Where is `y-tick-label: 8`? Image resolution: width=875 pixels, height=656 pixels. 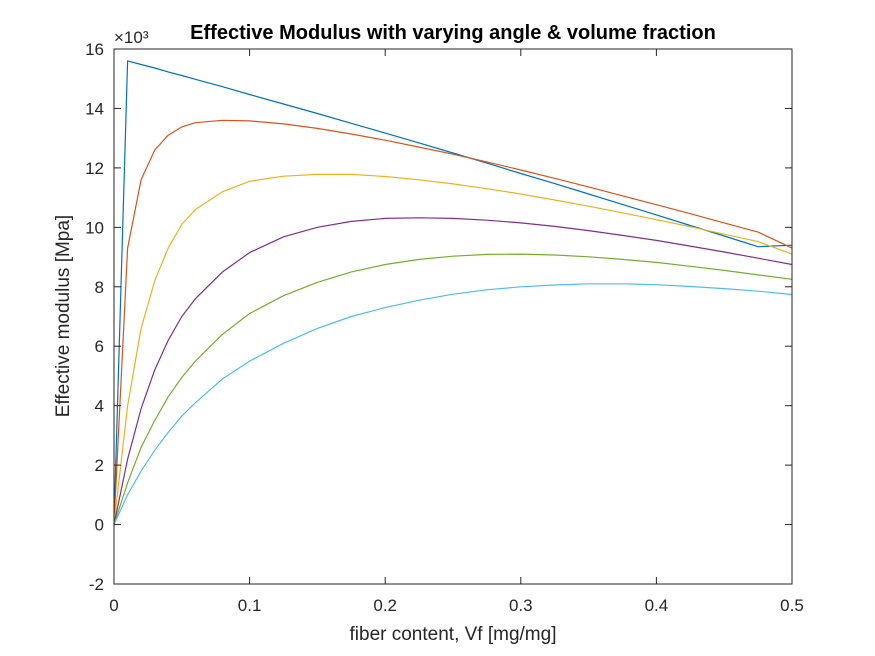
y-tick-label: 8 is located at coordinates (99, 287).